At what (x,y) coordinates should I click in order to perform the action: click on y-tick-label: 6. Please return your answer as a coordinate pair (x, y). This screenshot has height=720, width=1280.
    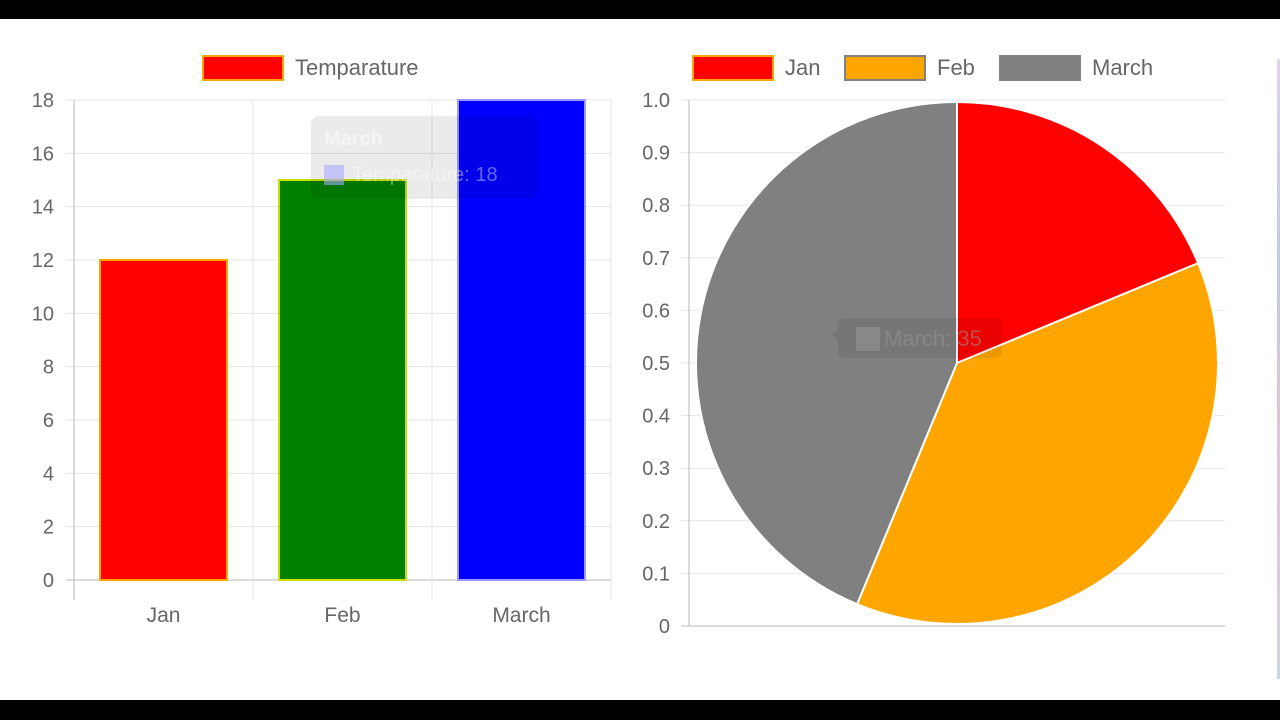
    Looking at the image, I should click on (48, 421).